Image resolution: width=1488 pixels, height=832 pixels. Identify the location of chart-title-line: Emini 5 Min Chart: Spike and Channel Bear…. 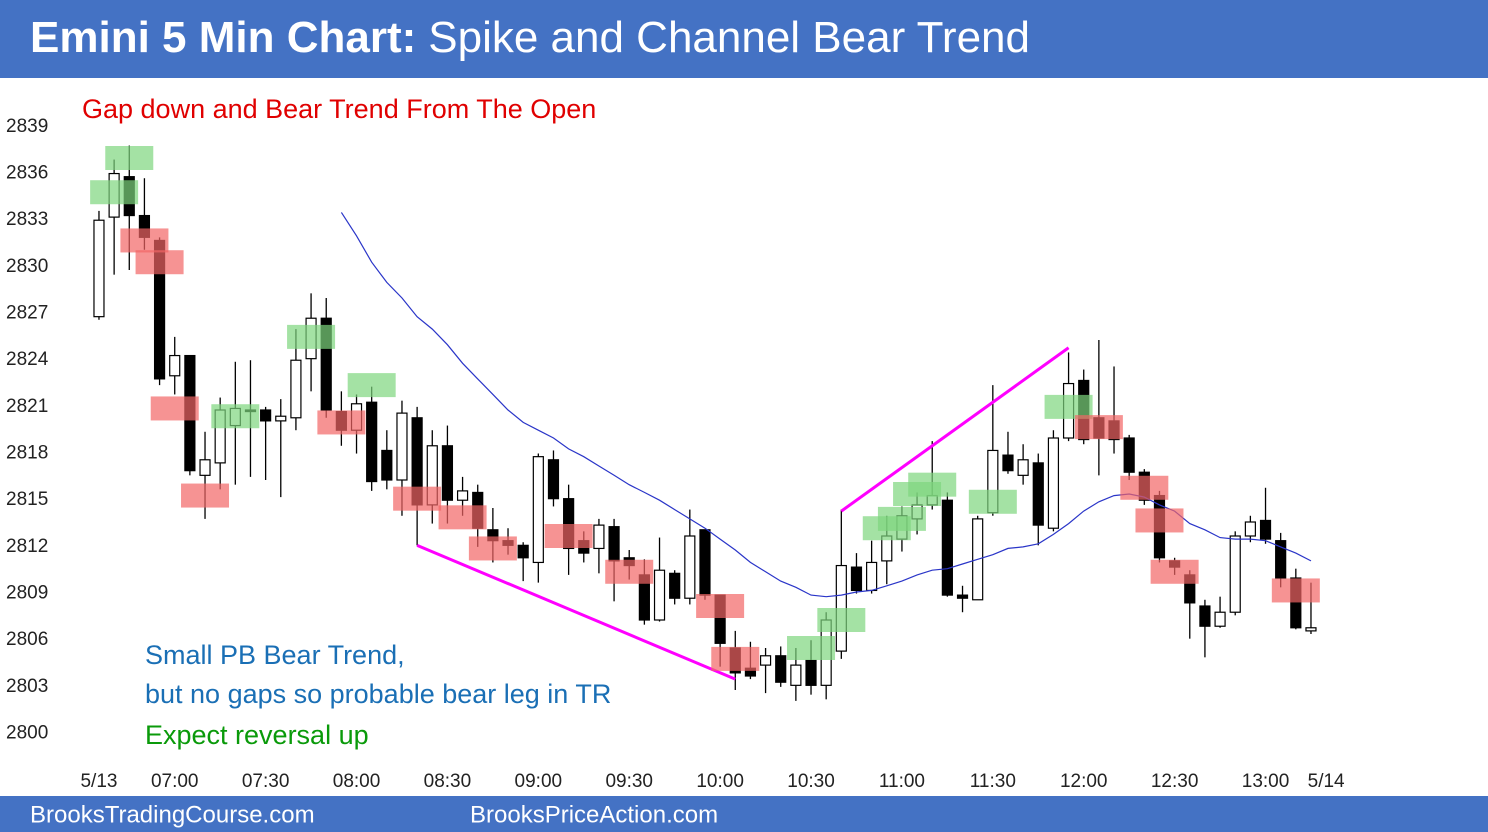
(530, 37).